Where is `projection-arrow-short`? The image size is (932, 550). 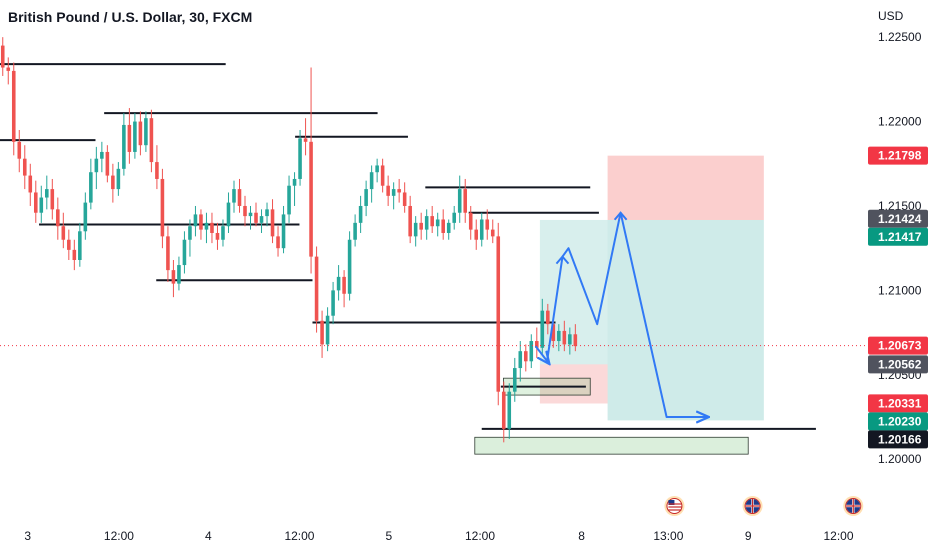
projection-arrow-short is located at coordinates (541, 354).